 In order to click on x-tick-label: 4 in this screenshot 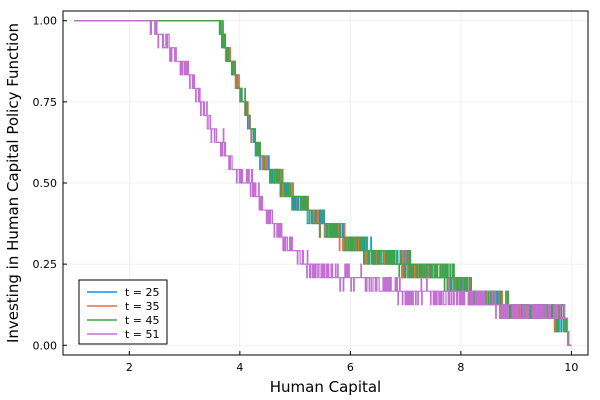, I will do `click(239, 367)`.